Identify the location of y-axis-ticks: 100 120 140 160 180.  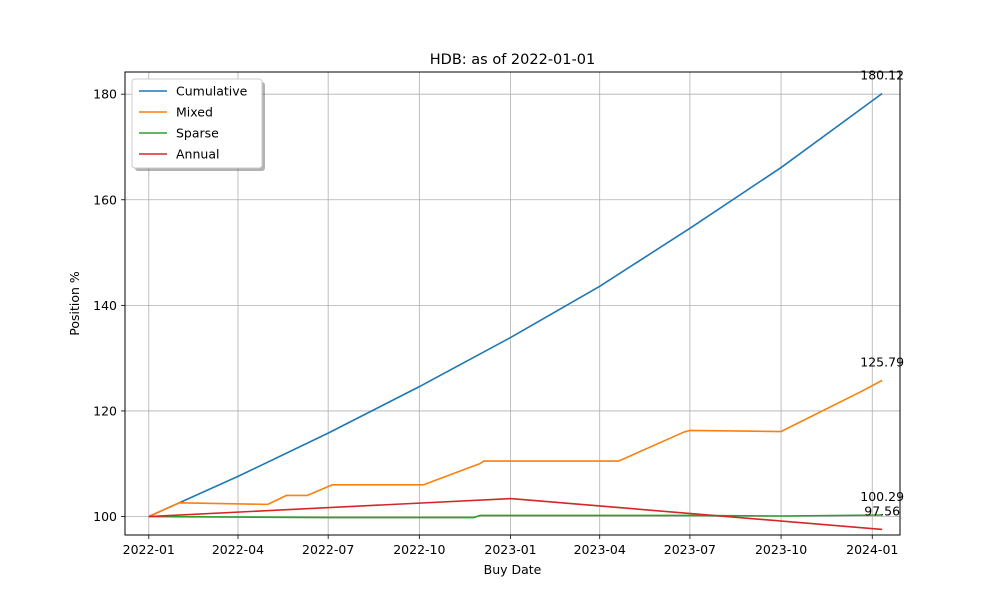
(109, 305).